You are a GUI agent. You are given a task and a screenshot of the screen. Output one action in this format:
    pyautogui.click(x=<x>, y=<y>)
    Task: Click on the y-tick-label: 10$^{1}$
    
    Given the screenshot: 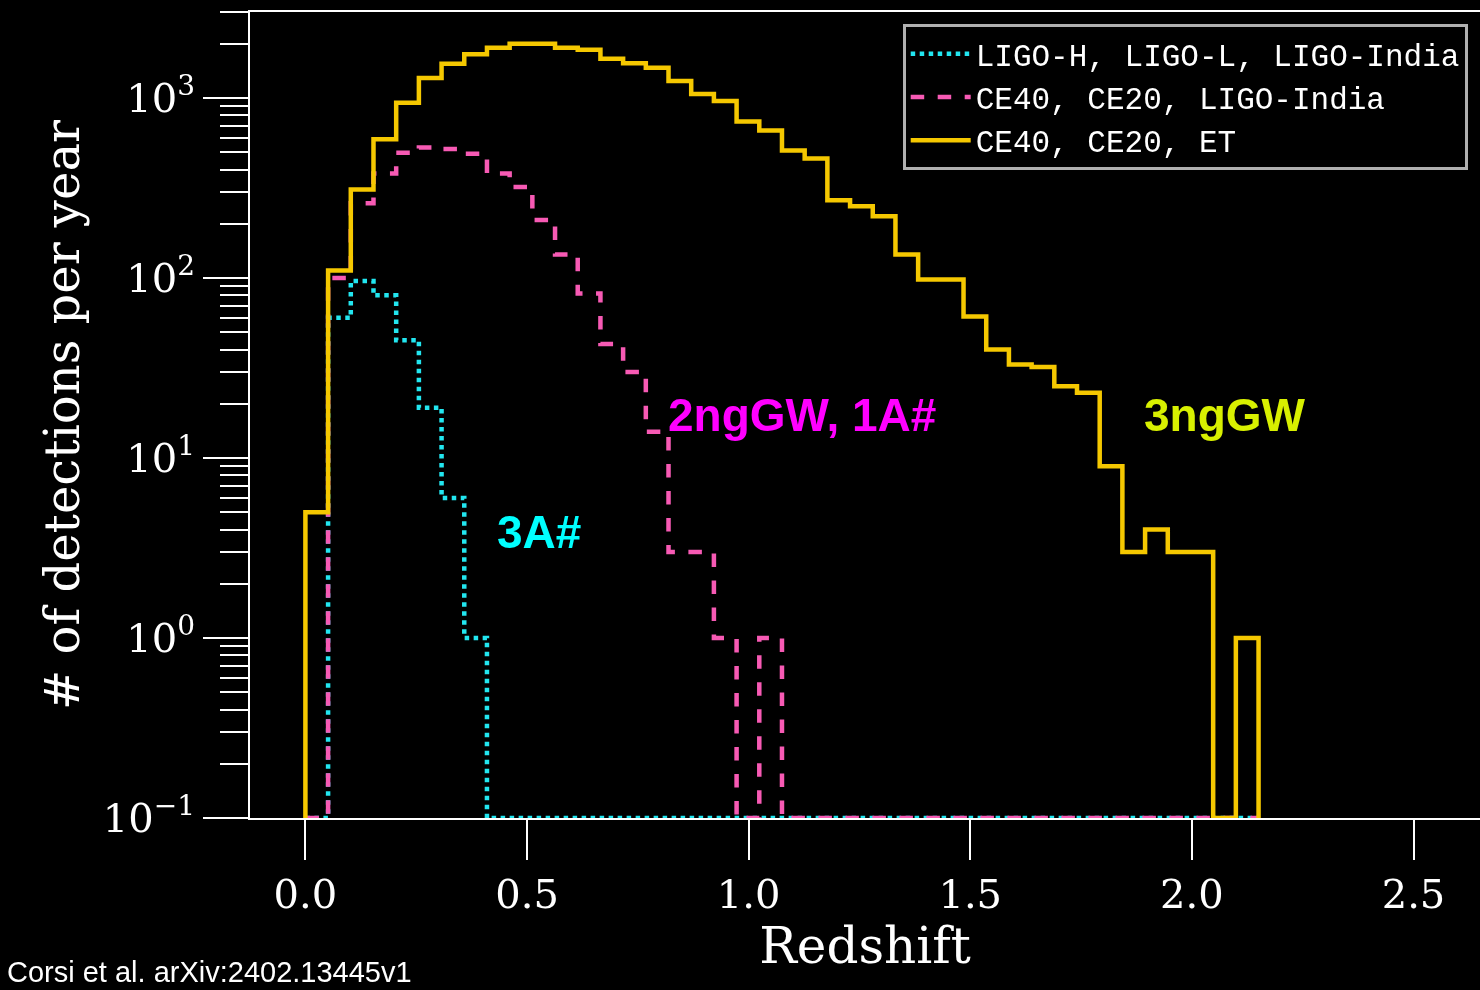 What is the action you would take?
    pyautogui.click(x=160, y=455)
    